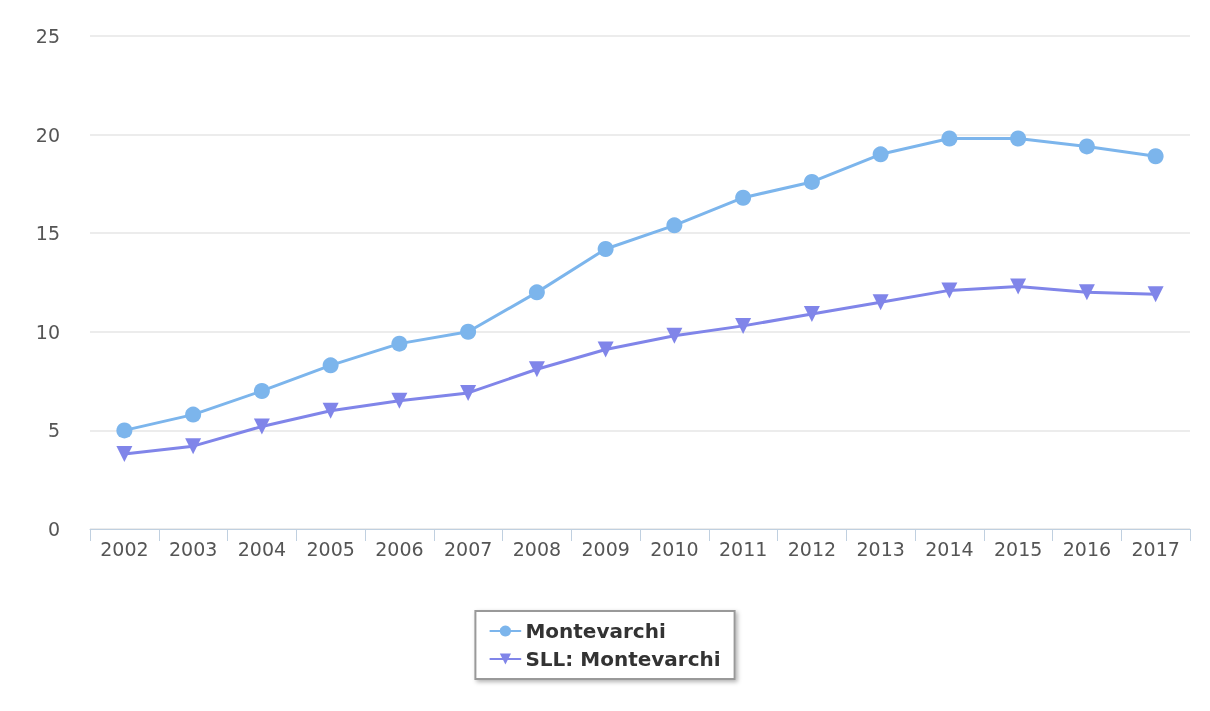 Image resolution: width=1210 pixels, height=711 pixels. I want to click on x-tick-label: 2008, so click(537, 548).